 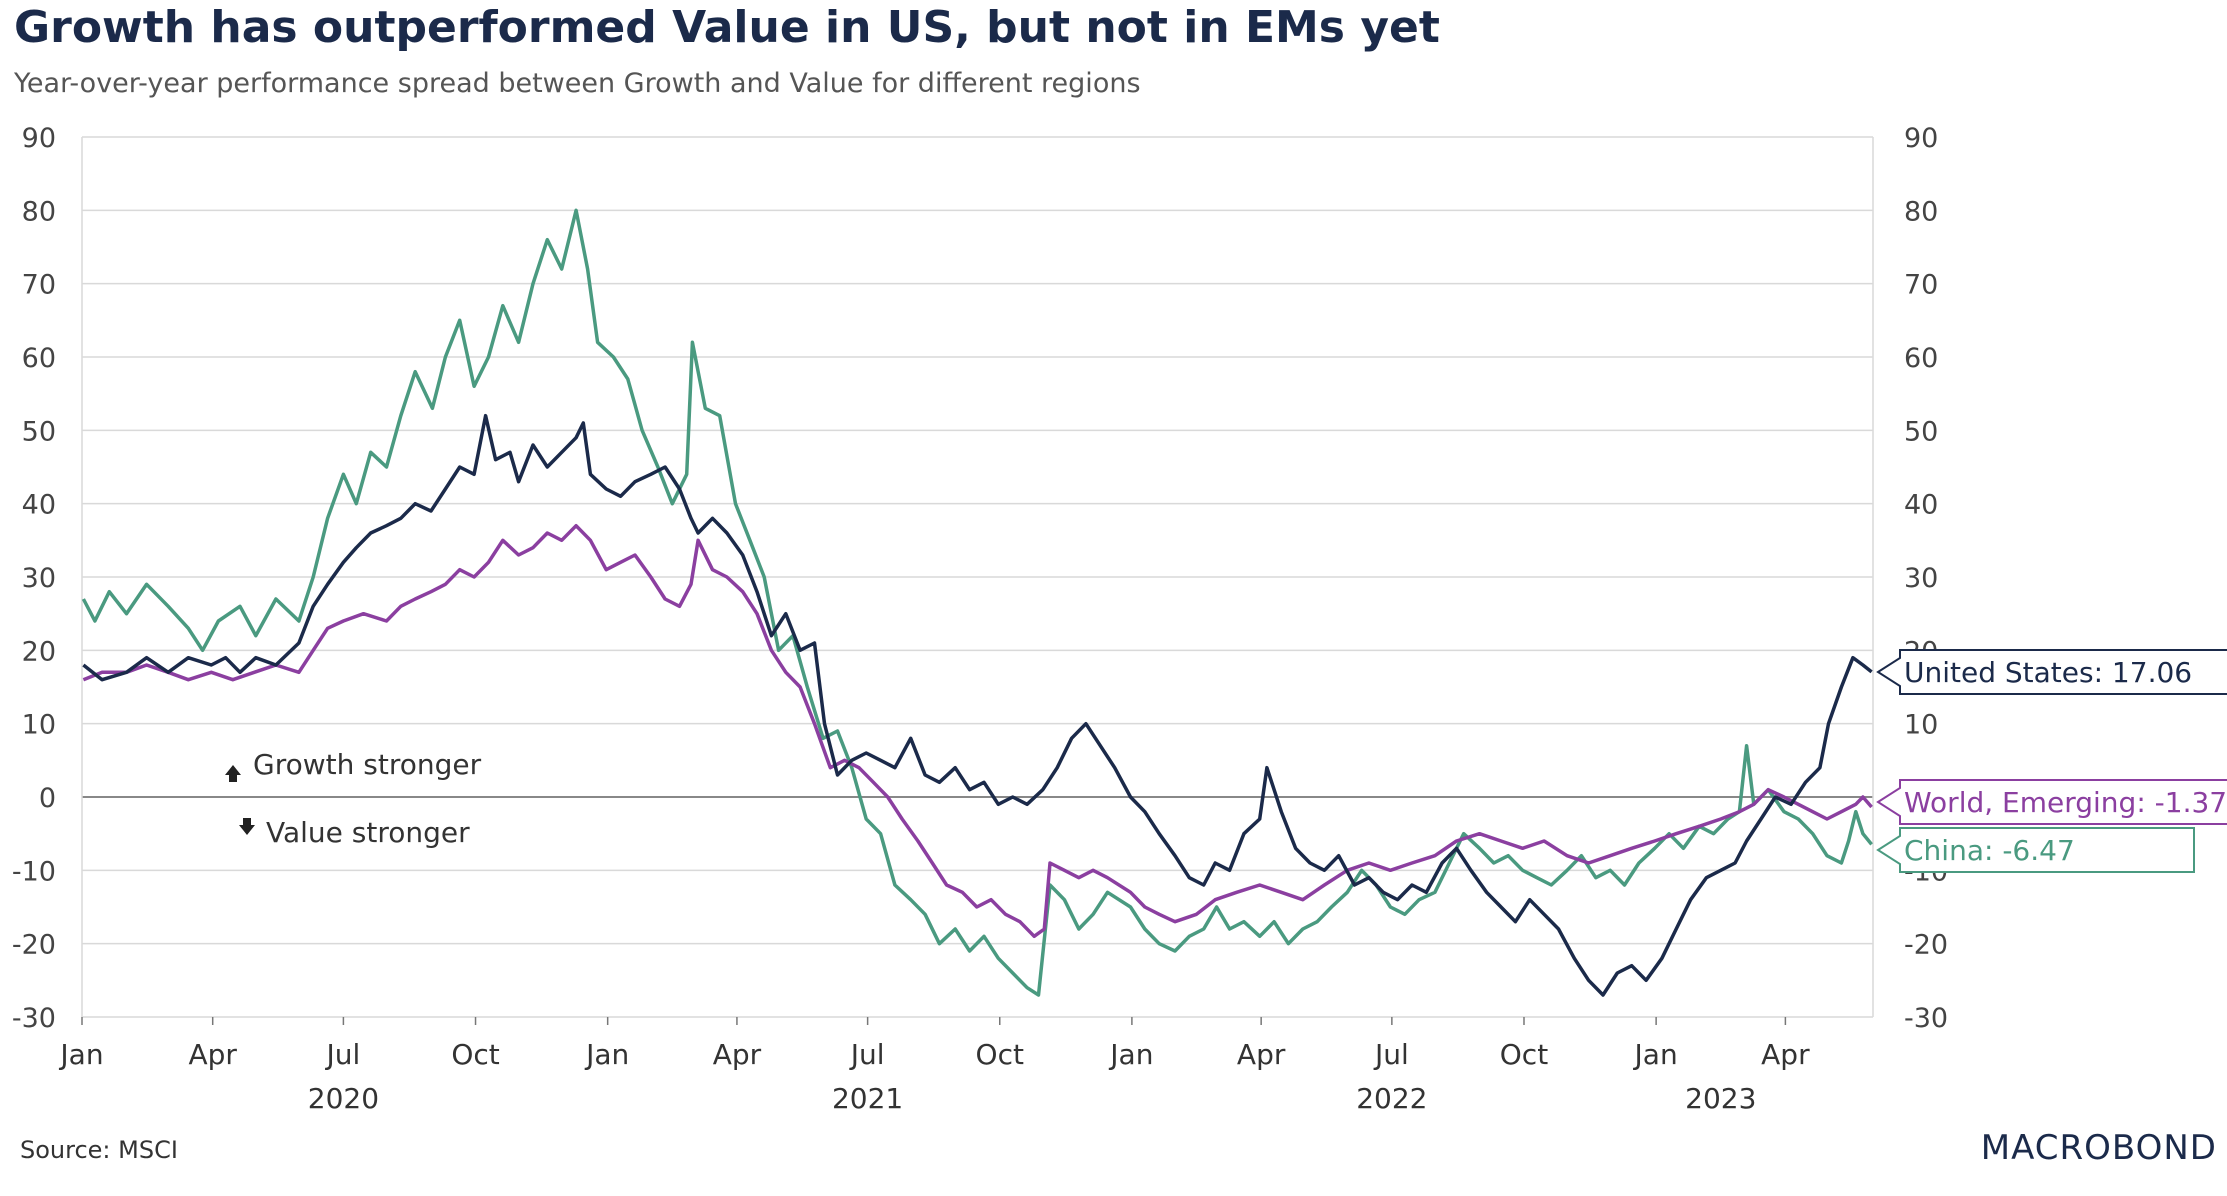 What do you see at coordinates (39, 211) in the screenshot?
I see `y-tick-label-left: 80` at bounding box center [39, 211].